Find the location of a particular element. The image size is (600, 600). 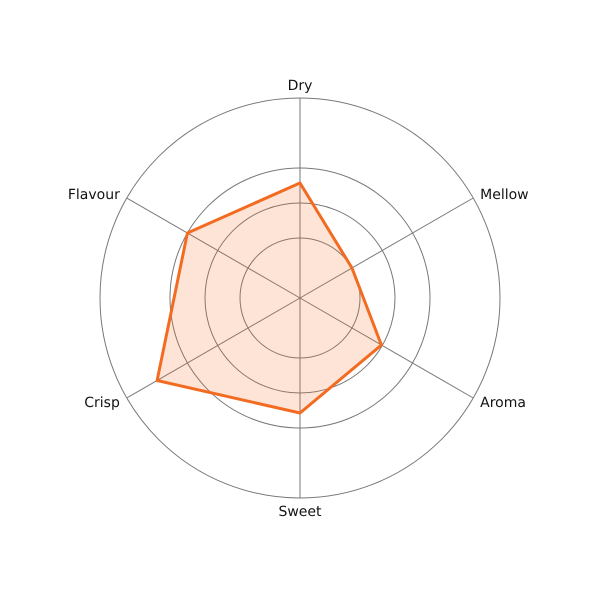

spoke-label: Mellow is located at coordinates (504, 194).